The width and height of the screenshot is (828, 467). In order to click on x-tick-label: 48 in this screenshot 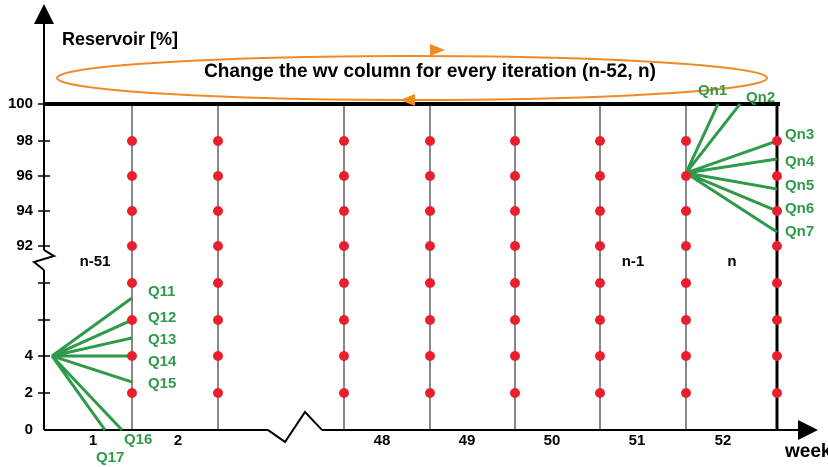, I will do `click(382, 440)`.